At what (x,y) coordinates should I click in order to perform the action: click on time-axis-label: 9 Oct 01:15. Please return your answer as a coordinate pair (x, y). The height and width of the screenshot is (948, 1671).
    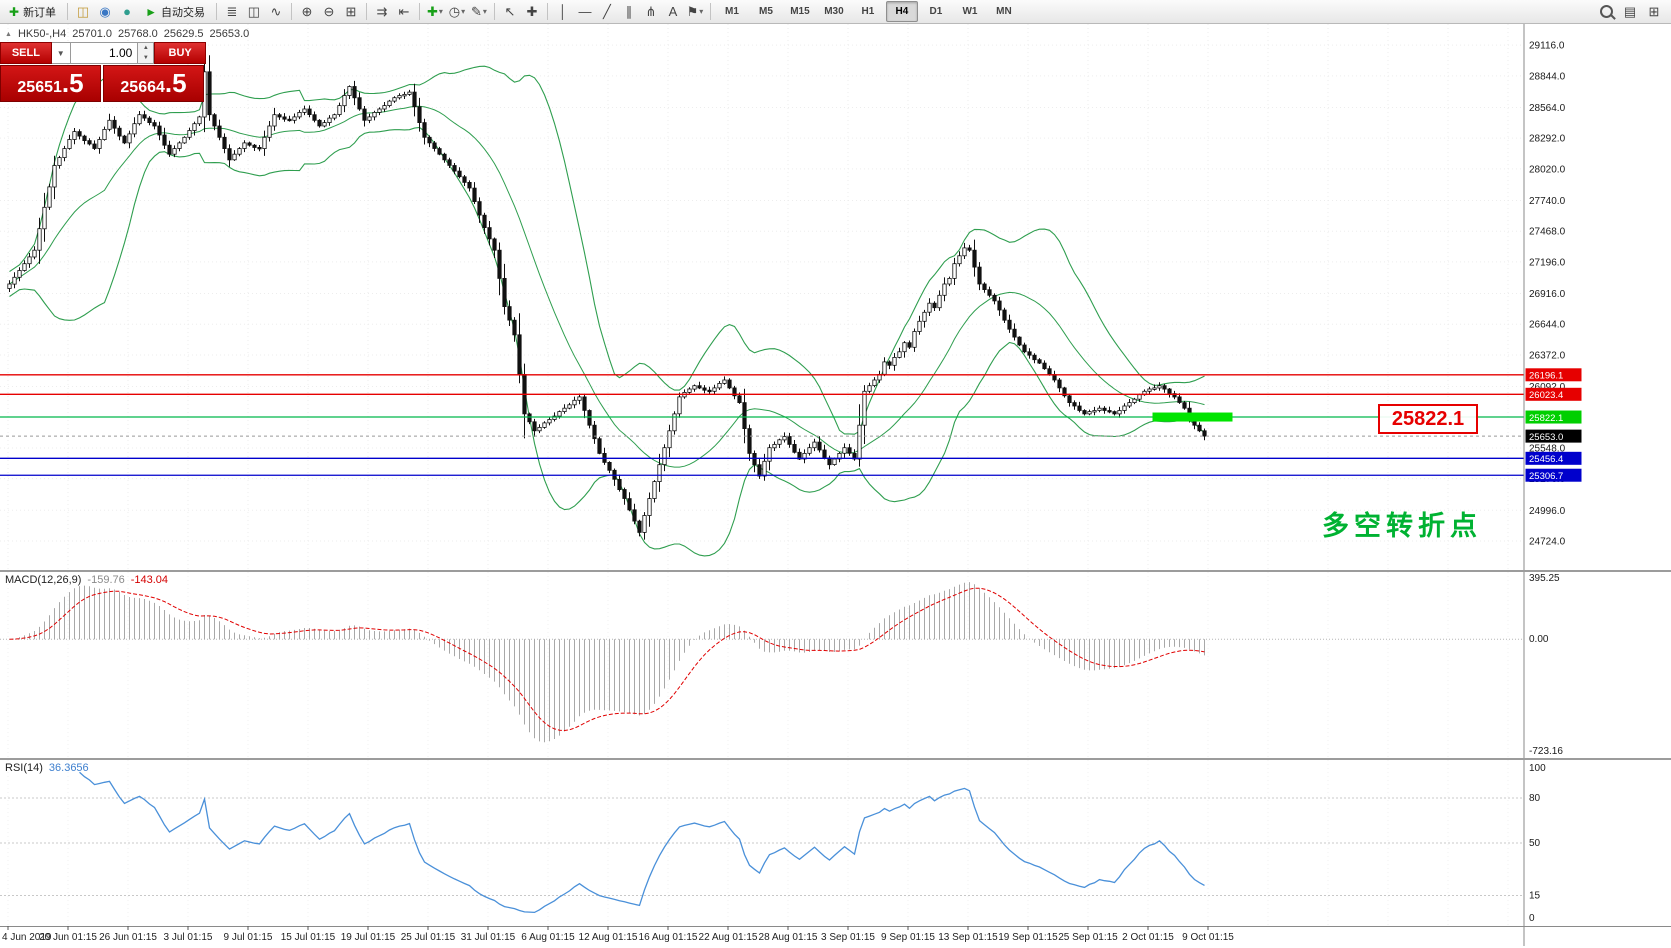
    Looking at the image, I should click on (1208, 937).